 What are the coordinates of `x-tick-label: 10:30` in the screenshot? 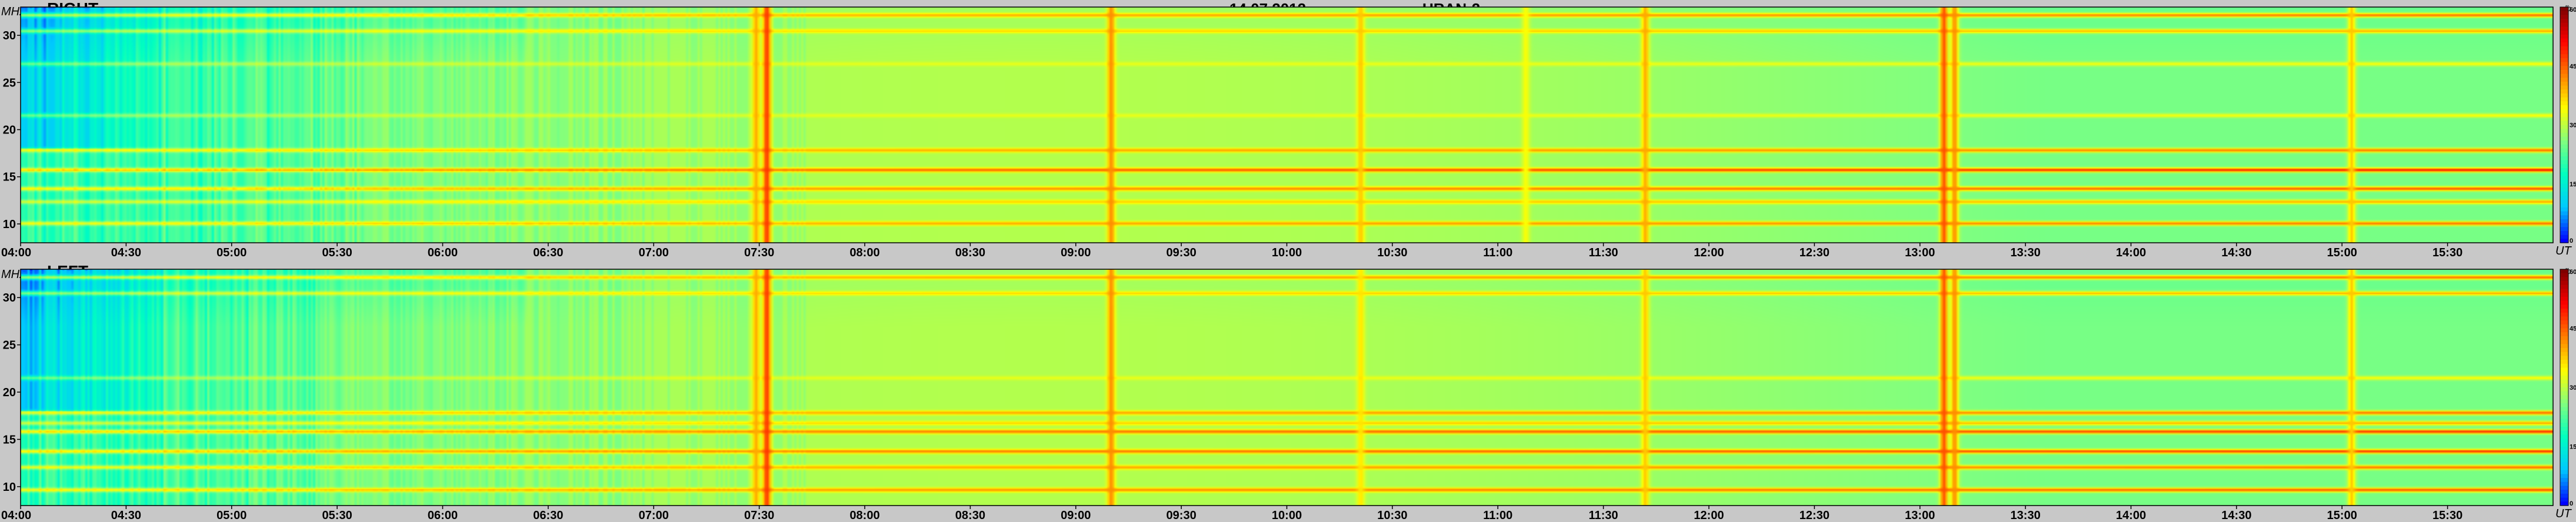 It's located at (1392, 252).